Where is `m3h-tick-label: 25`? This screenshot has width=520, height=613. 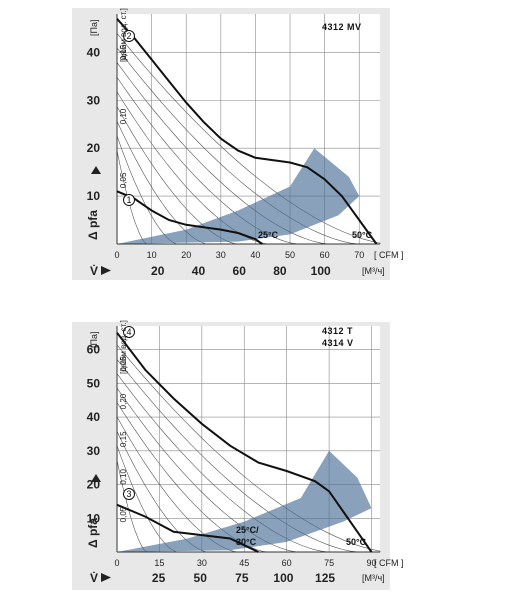 m3h-tick-label: 25 is located at coordinates (159, 578).